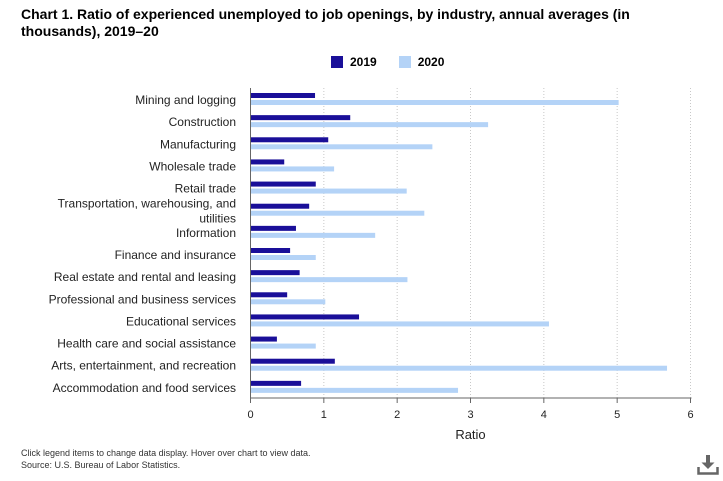 Image resolution: width=723 pixels, height=481 pixels. Describe the element at coordinates (431, 62) in the screenshot. I see `legend-label-2020: 2020` at that location.